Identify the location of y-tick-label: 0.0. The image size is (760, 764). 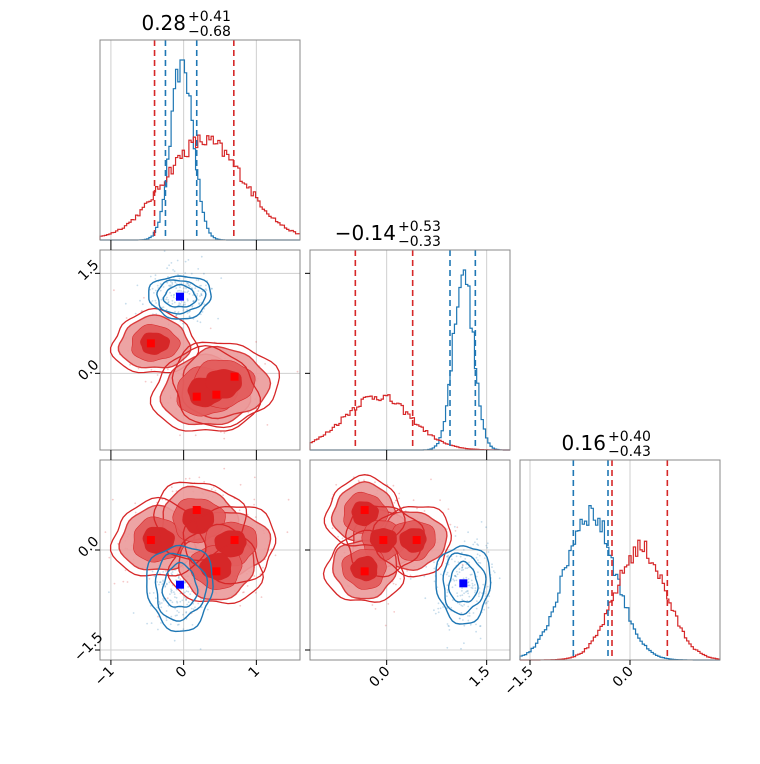
(88, 547).